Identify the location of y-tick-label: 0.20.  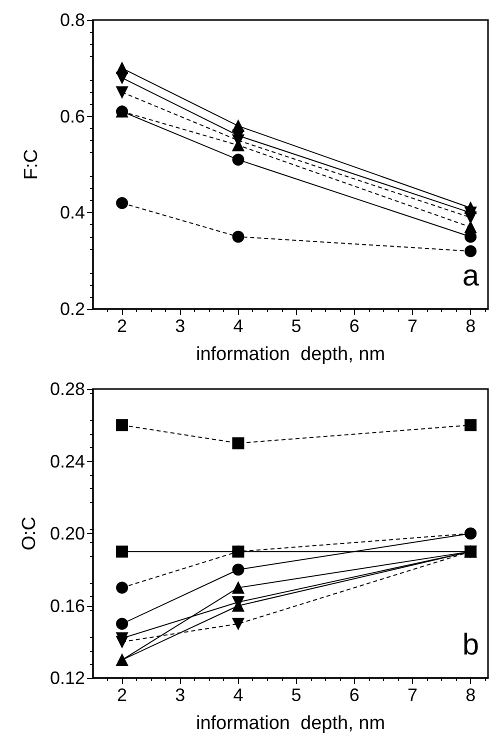
(67, 534).